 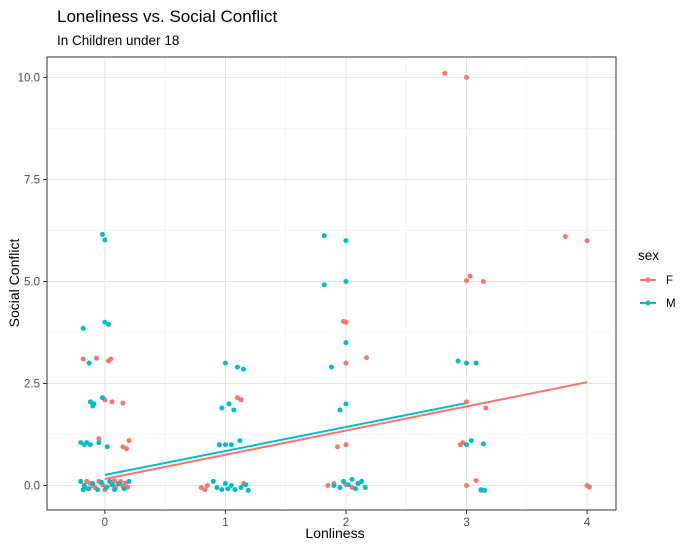 What do you see at coordinates (14, 283) in the screenshot?
I see `y-axis-title: Social Conflict` at bounding box center [14, 283].